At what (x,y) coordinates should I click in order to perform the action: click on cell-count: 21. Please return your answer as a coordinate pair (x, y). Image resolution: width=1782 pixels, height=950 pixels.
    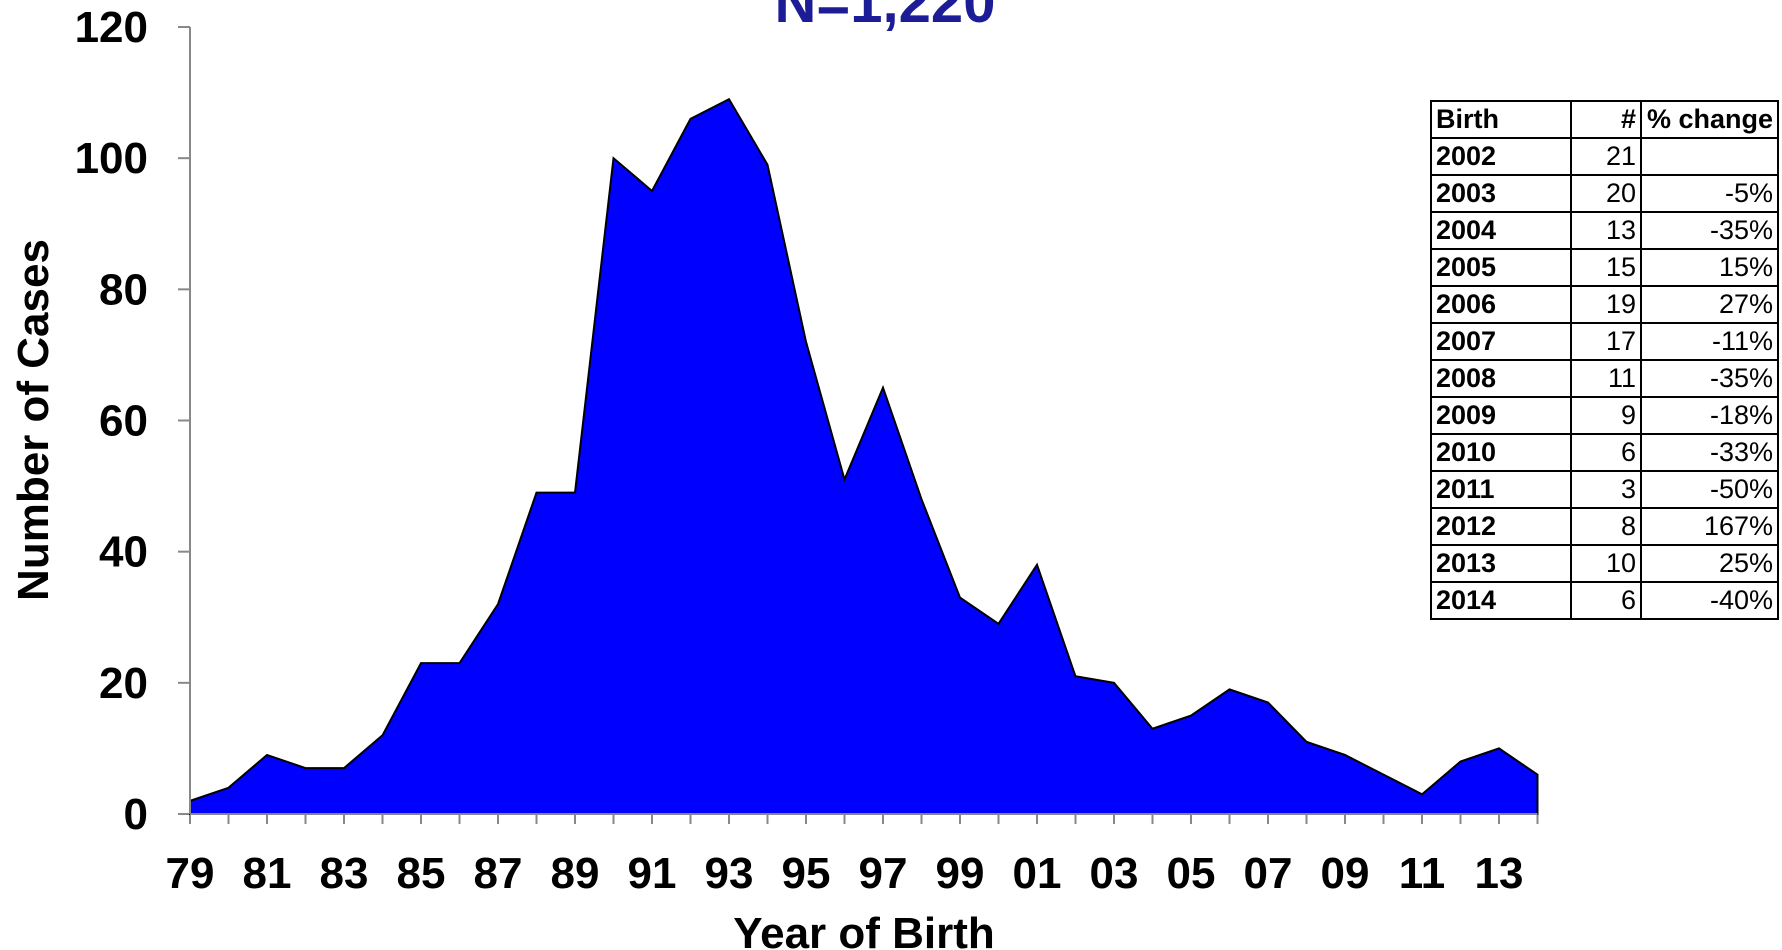
    Looking at the image, I should click on (1606, 156).